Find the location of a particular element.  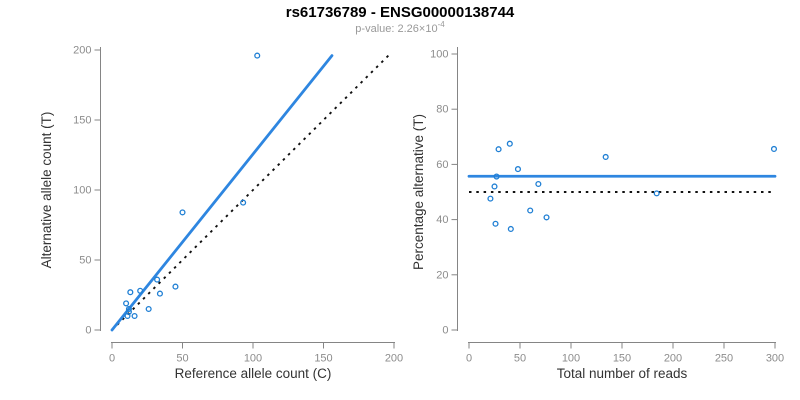

figure-title: rs61736789 - ENSG00000138744 is located at coordinates (400, 12).